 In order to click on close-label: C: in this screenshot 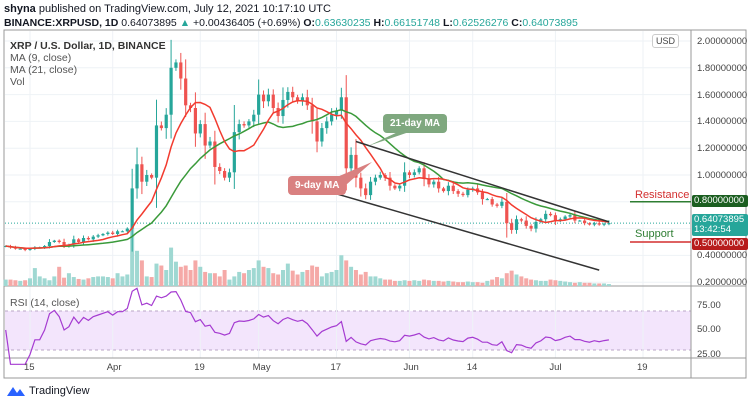, I will do `click(517, 23)`.